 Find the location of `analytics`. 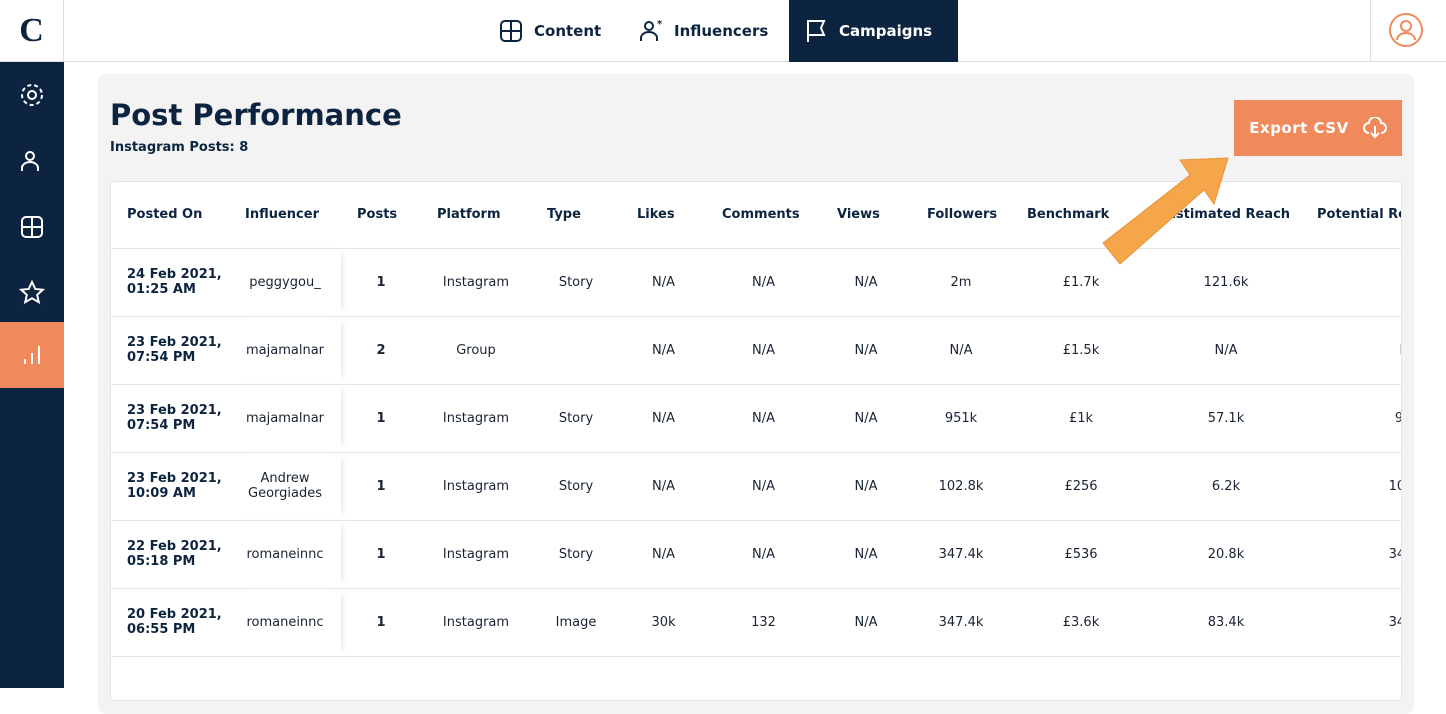

analytics is located at coordinates (32, 355).